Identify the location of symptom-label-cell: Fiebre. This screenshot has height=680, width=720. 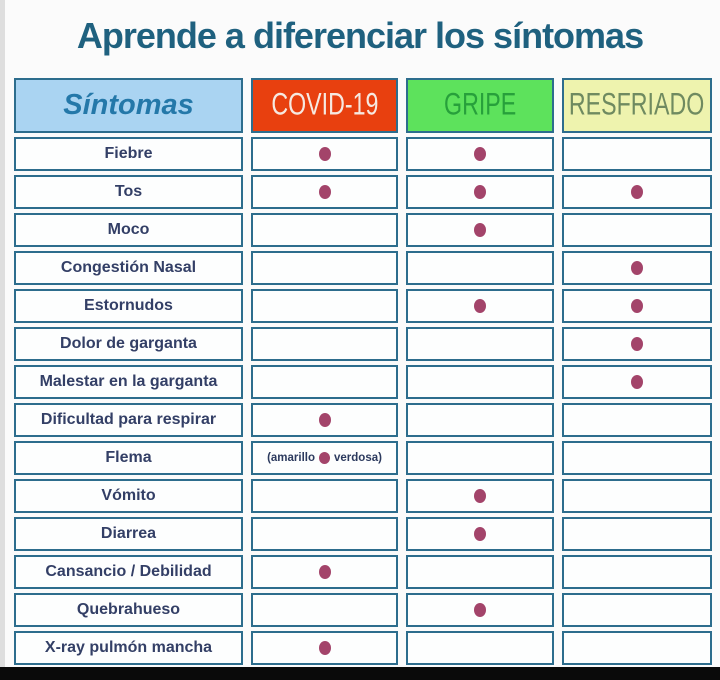
(128, 154).